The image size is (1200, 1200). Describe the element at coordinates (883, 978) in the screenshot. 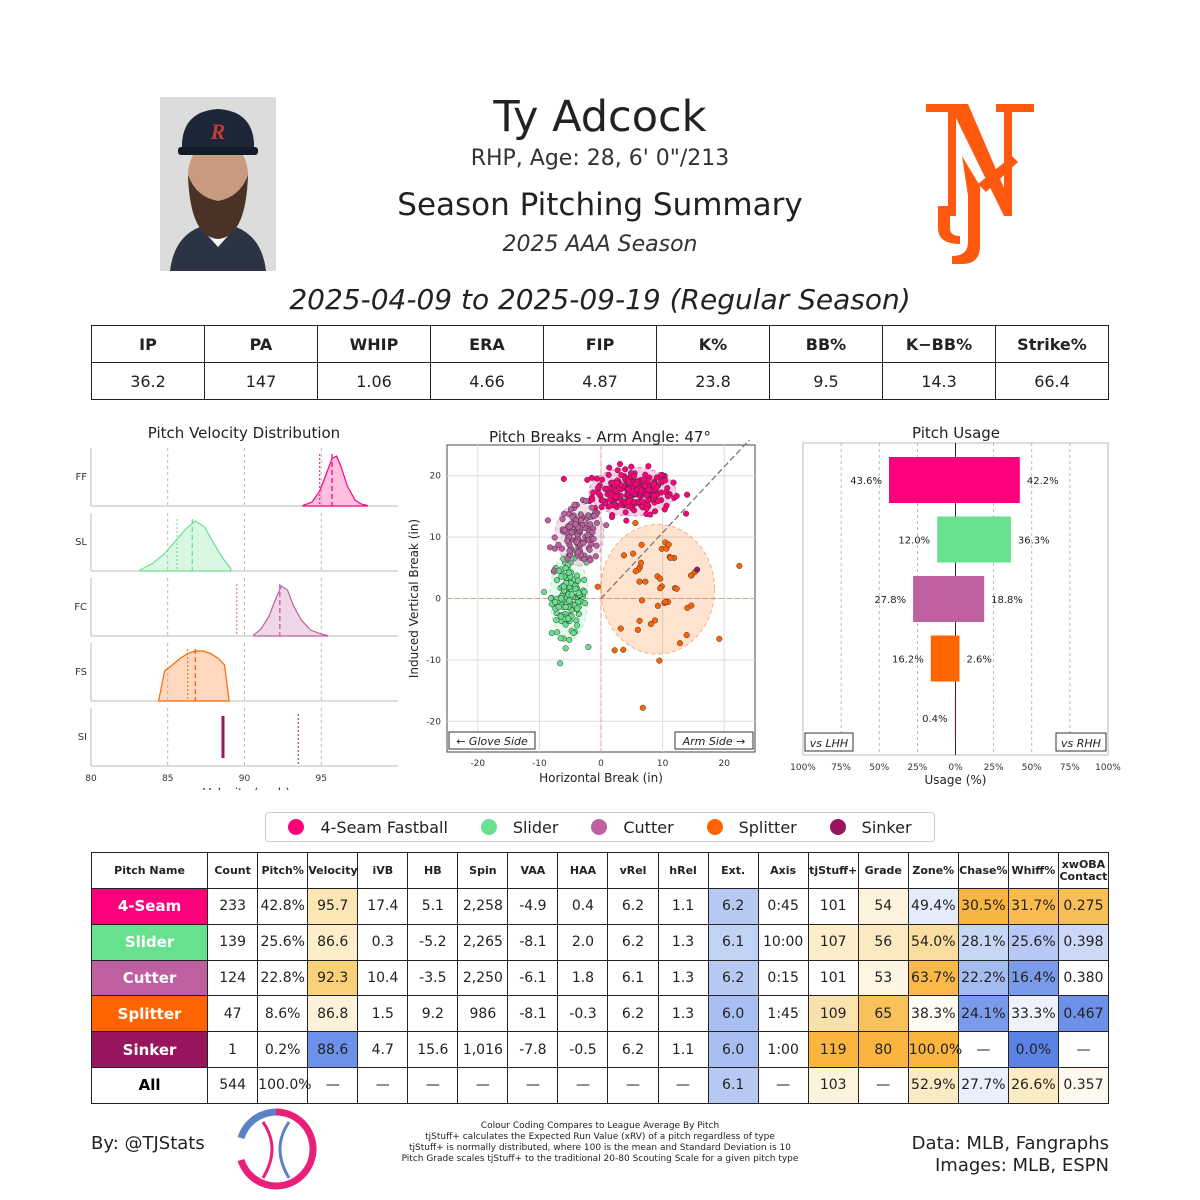

I see `pitch-table-cell: 53` at that location.